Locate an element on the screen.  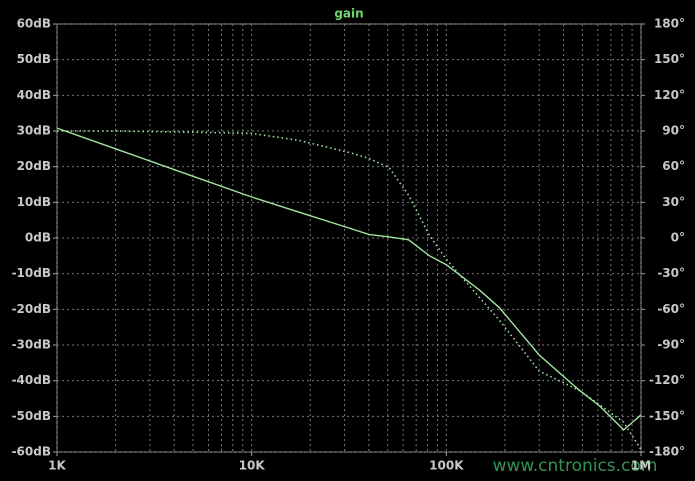
y-tick-label: 40dB is located at coordinates (34, 95).